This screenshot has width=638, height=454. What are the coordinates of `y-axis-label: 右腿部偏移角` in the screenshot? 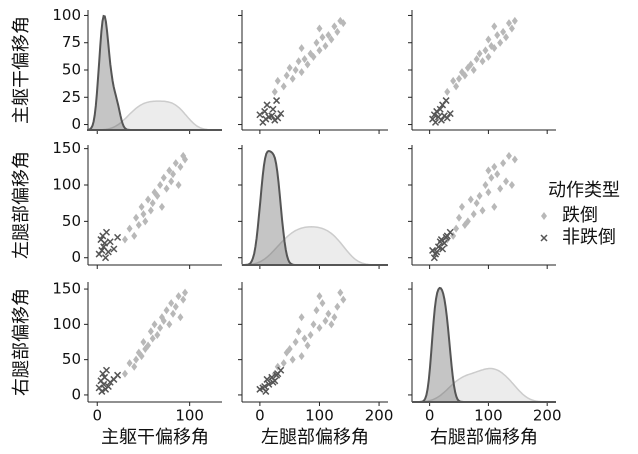 It's located at (21, 342).